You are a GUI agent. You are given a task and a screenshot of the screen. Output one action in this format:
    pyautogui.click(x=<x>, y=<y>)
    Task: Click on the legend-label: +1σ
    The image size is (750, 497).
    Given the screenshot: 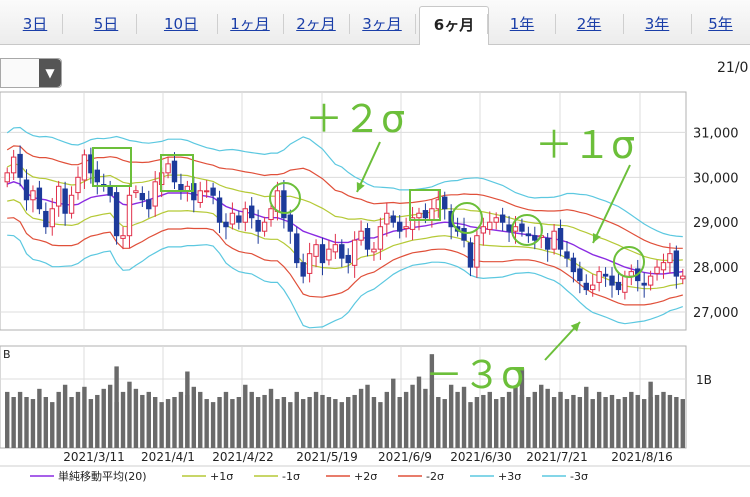 What is the action you would take?
    pyautogui.click(x=221, y=476)
    